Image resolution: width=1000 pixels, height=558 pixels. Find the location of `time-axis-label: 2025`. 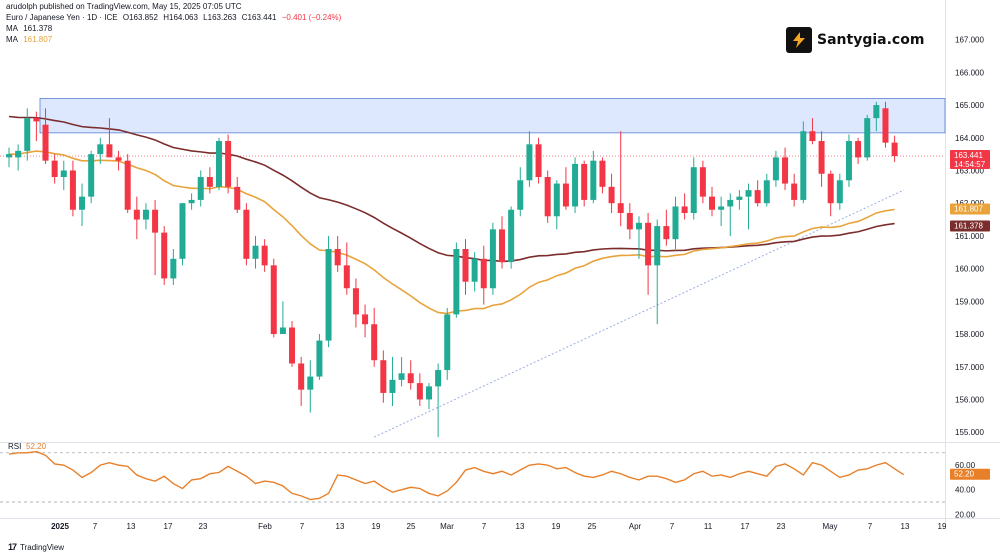

time-axis-label: 2025 is located at coordinates (60, 526).